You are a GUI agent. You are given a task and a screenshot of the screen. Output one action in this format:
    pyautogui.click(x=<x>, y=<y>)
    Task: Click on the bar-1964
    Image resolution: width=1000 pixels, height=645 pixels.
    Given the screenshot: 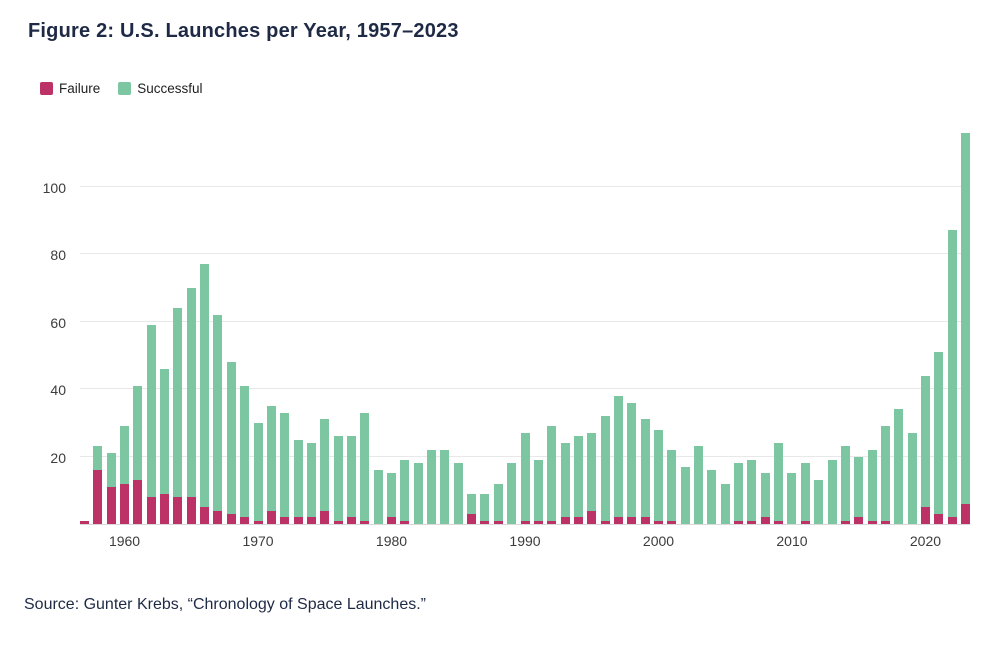 What is the action you would take?
    pyautogui.click(x=178, y=416)
    